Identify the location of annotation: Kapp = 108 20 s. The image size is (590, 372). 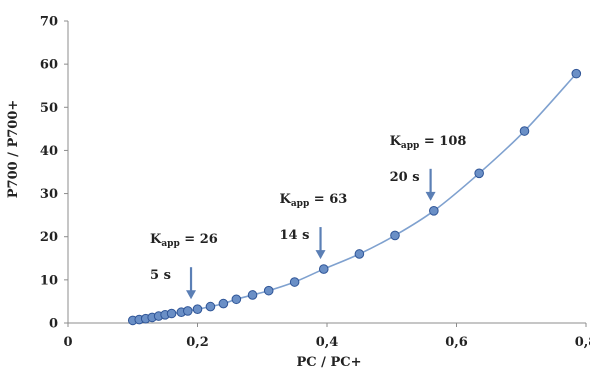
(428, 167).